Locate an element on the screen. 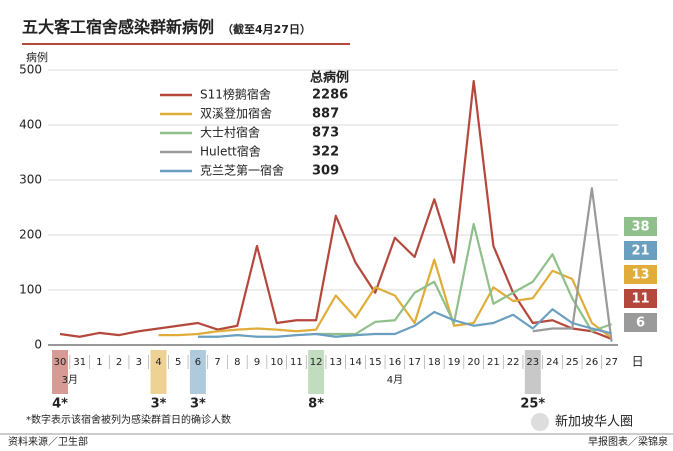 The height and width of the screenshot is (451, 673). last-value-label: 11 is located at coordinates (640, 299).